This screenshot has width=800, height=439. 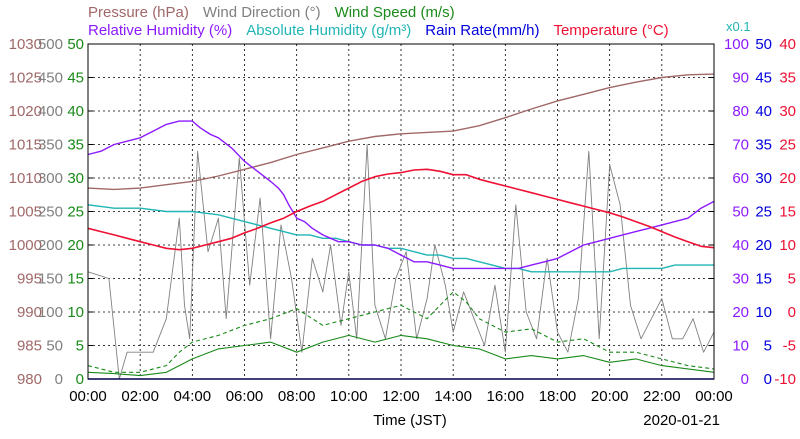 What do you see at coordinates (75, 44) in the screenshot?
I see `wind-speed-tick-label: 50` at bounding box center [75, 44].